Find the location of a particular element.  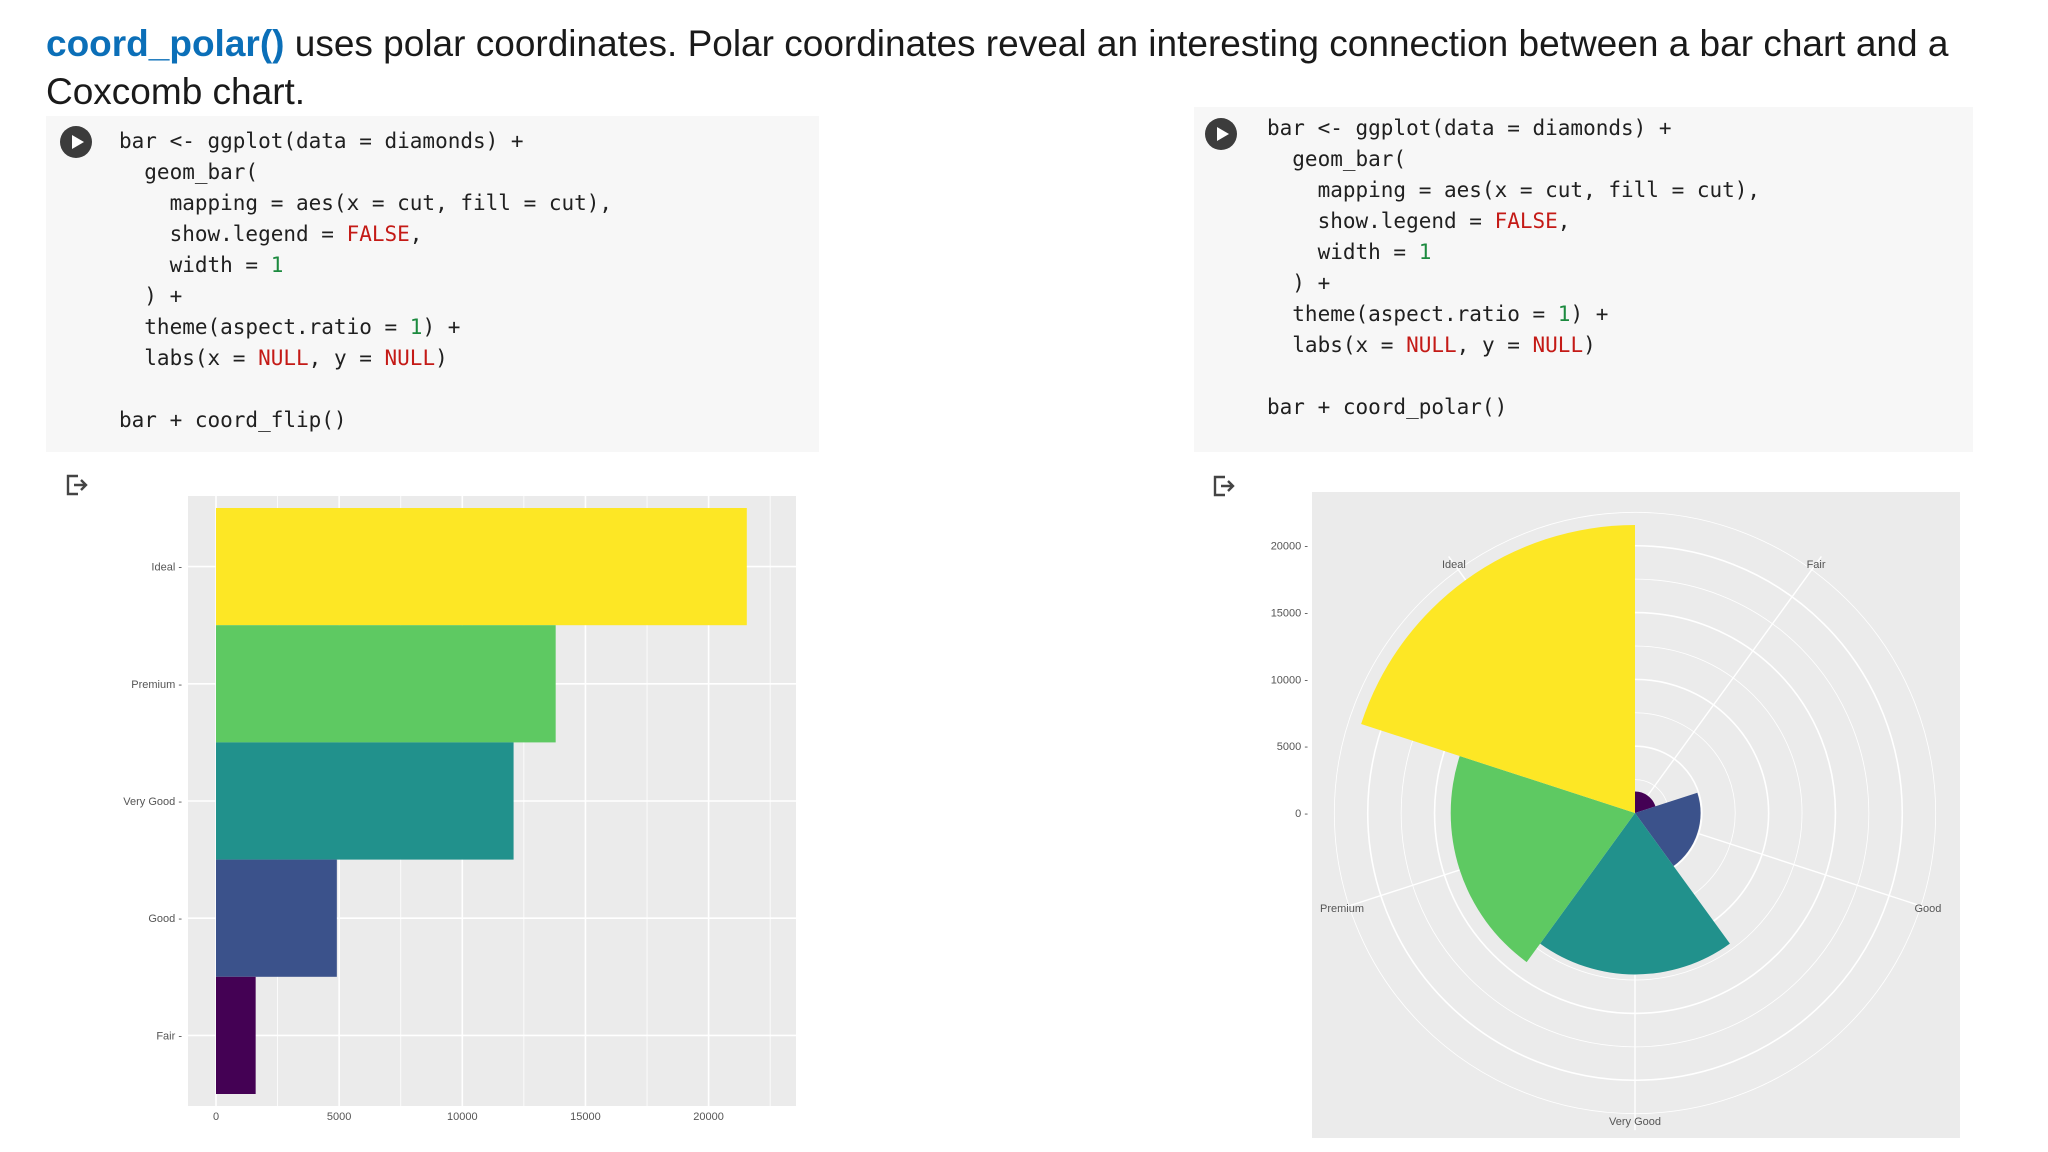

category-tick-label: Fair - is located at coordinates (169, 1036).